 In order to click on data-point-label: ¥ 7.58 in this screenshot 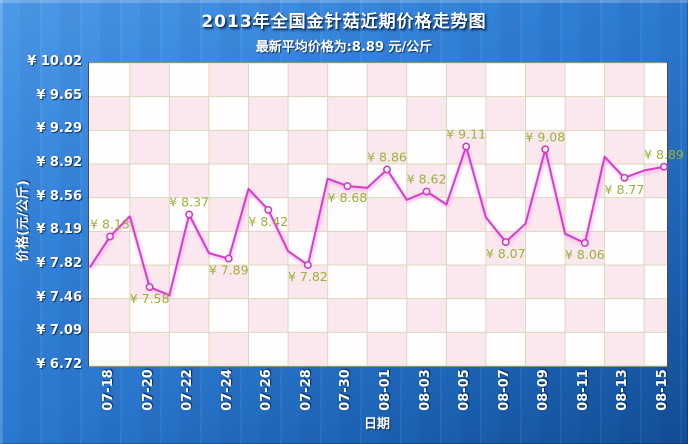, I will do `click(150, 298)`.